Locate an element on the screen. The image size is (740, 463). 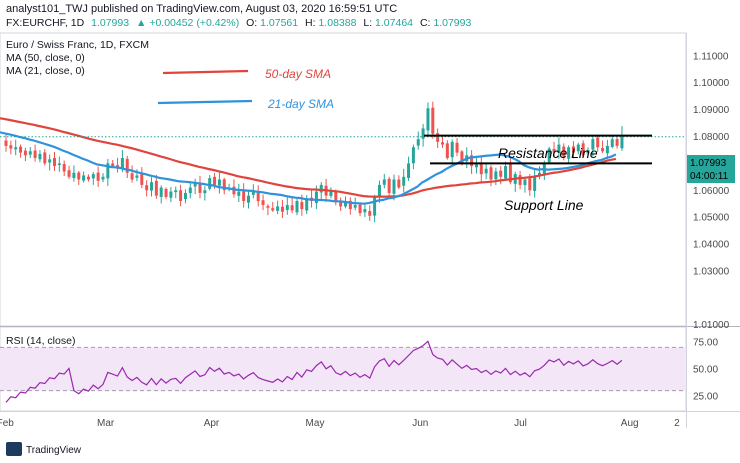
tradingview-logo: TradingView is located at coordinates (44, 449).